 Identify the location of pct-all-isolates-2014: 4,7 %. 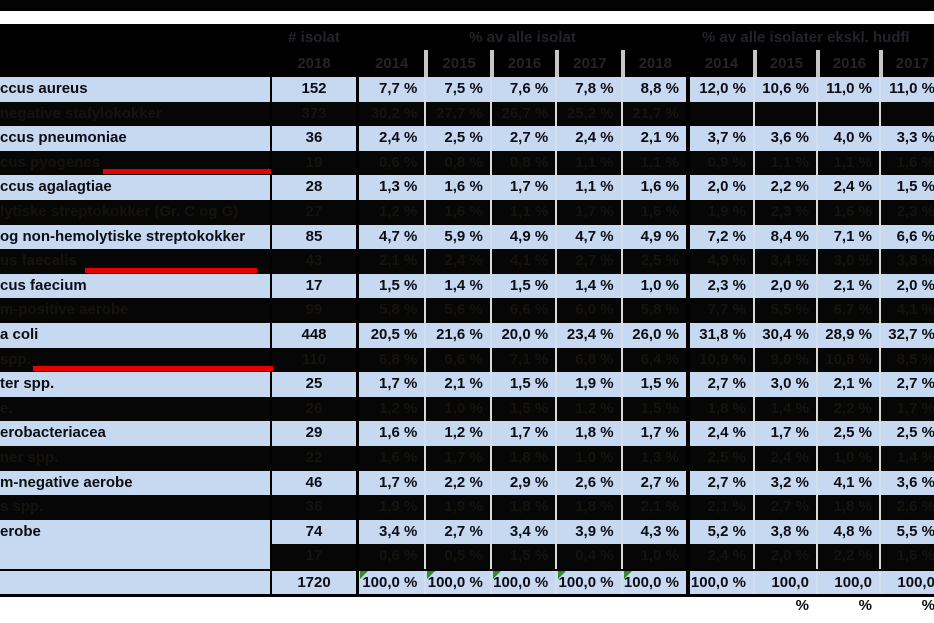
(398, 236).